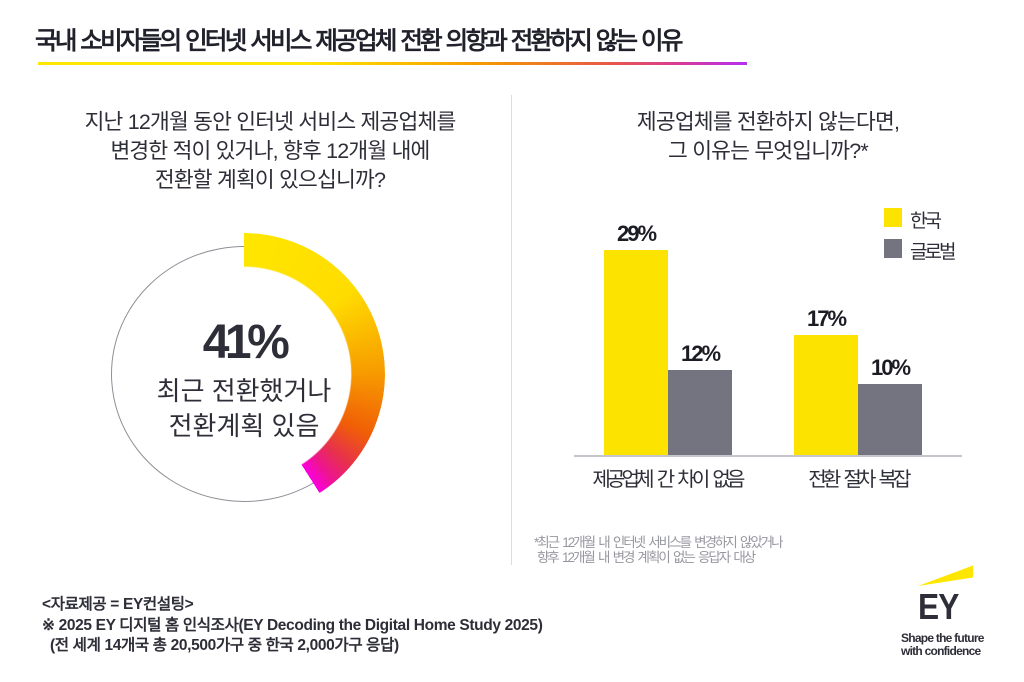 This screenshot has height=682, width=1024. Describe the element at coordinates (893, 248) in the screenshot. I see `legend-swatch-global` at that location.